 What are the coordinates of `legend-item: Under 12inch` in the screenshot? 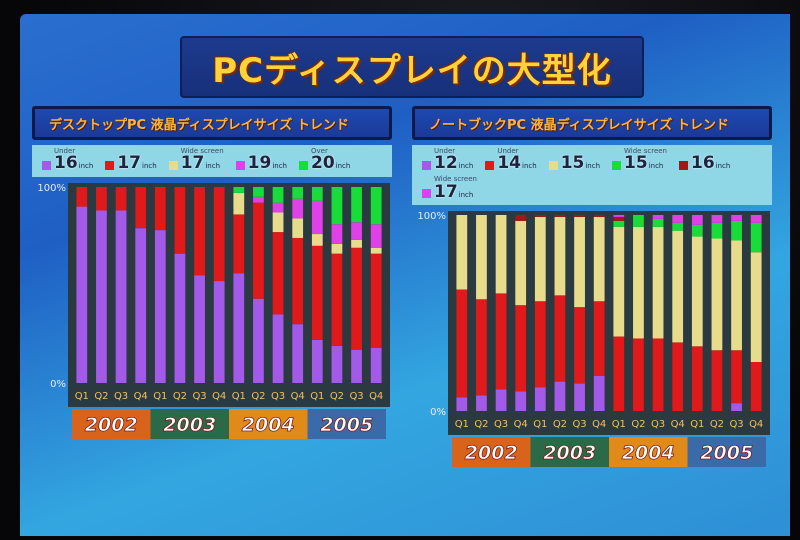 It's located at (448, 160).